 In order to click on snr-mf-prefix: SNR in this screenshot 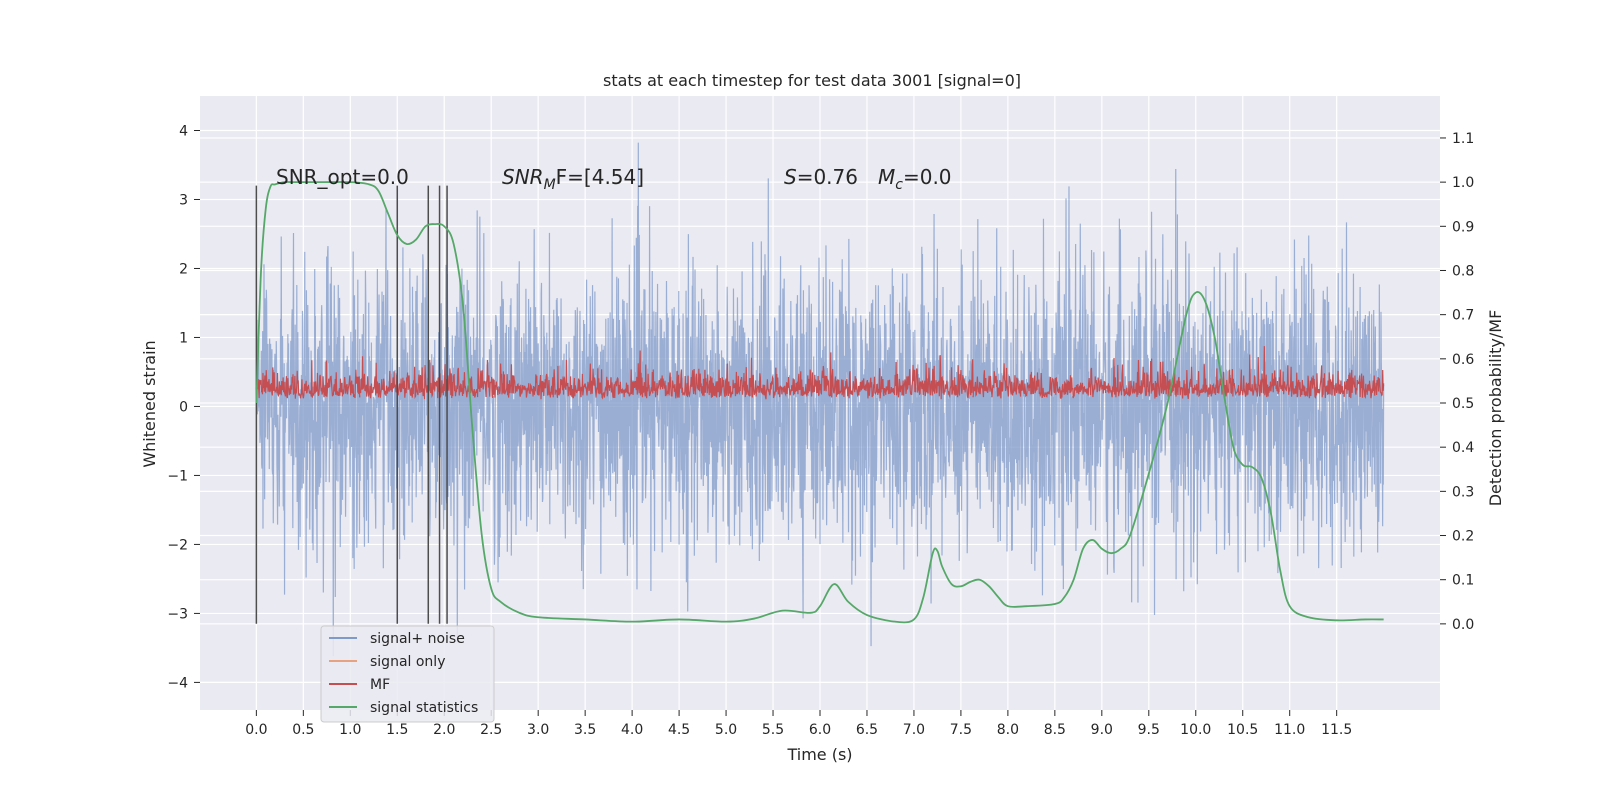, I will do `click(523, 177)`.